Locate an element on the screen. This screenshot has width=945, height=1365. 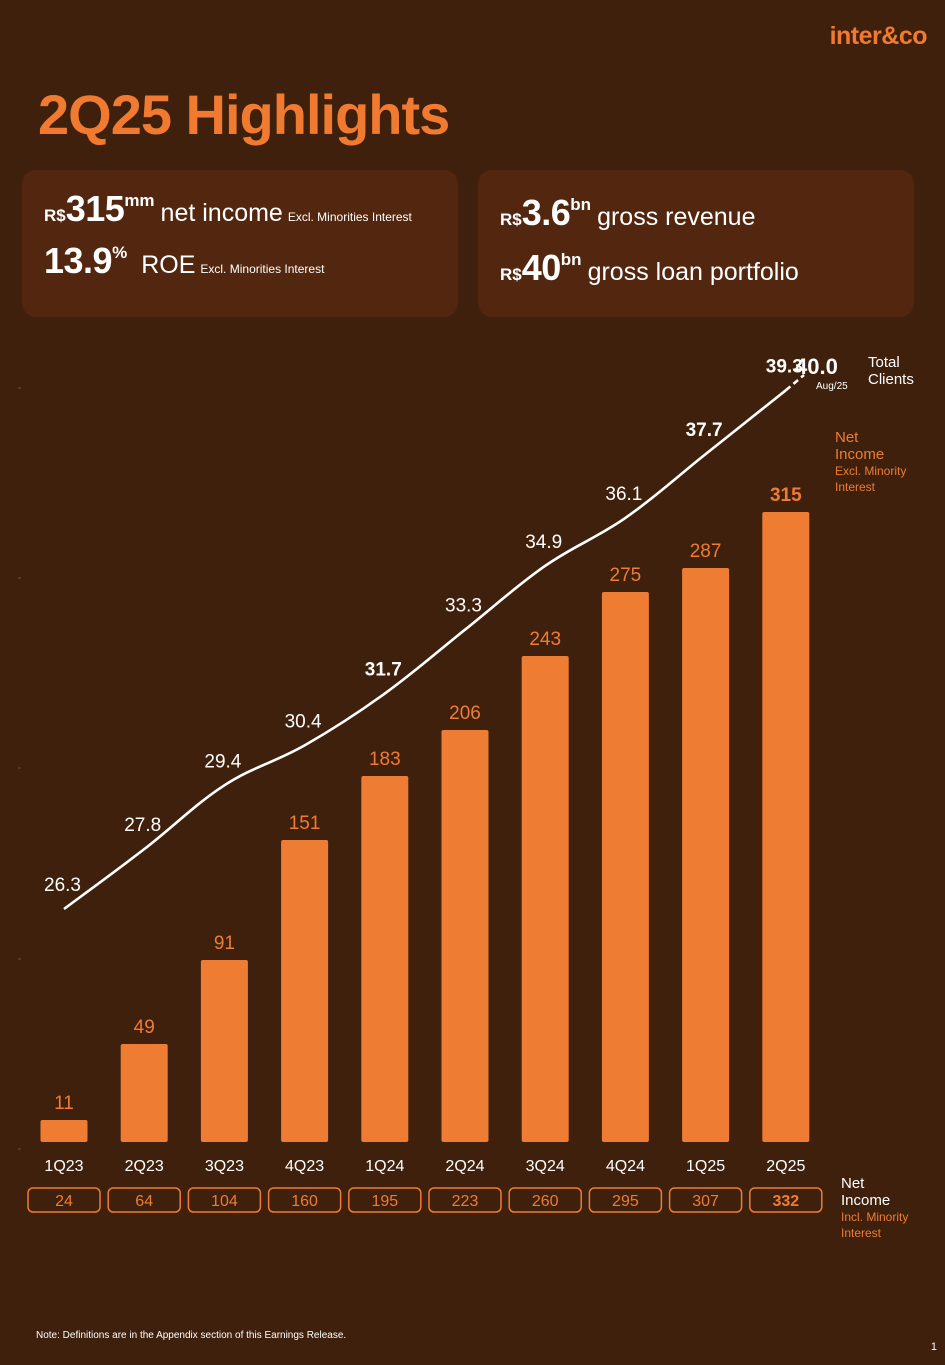
incl-minority-value: 160 is located at coordinates (304, 1201).